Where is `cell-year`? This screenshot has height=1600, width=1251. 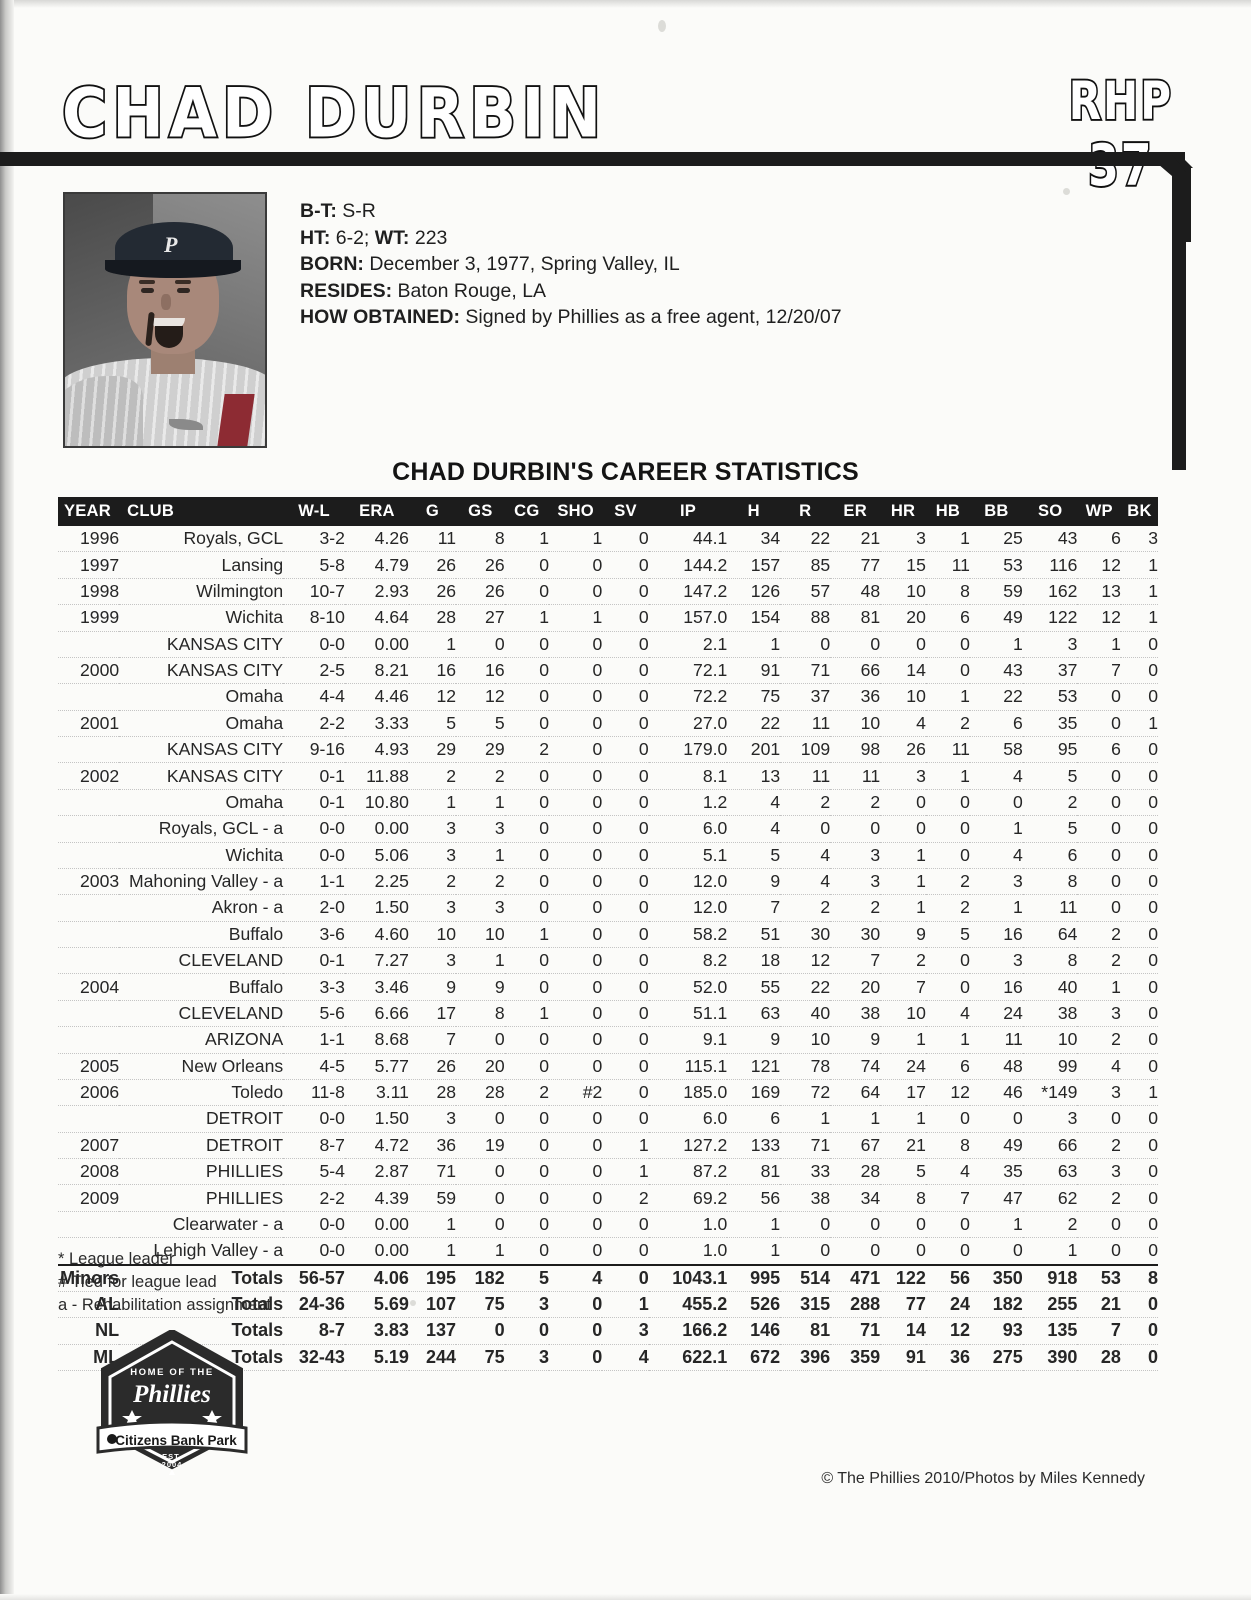 cell-year is located at coordinates (89, 1225).